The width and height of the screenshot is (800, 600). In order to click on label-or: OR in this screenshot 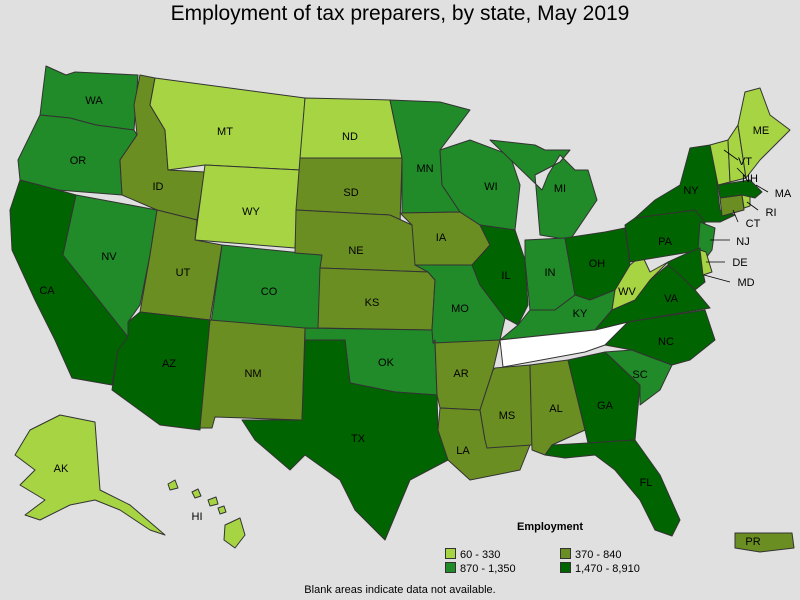, I will do `click(78, 161)`.